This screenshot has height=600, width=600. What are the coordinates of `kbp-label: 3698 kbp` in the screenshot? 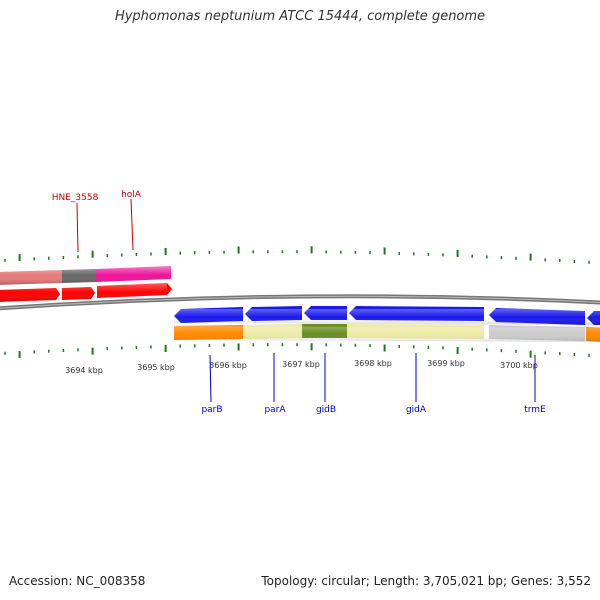 It's located at (373, 363).